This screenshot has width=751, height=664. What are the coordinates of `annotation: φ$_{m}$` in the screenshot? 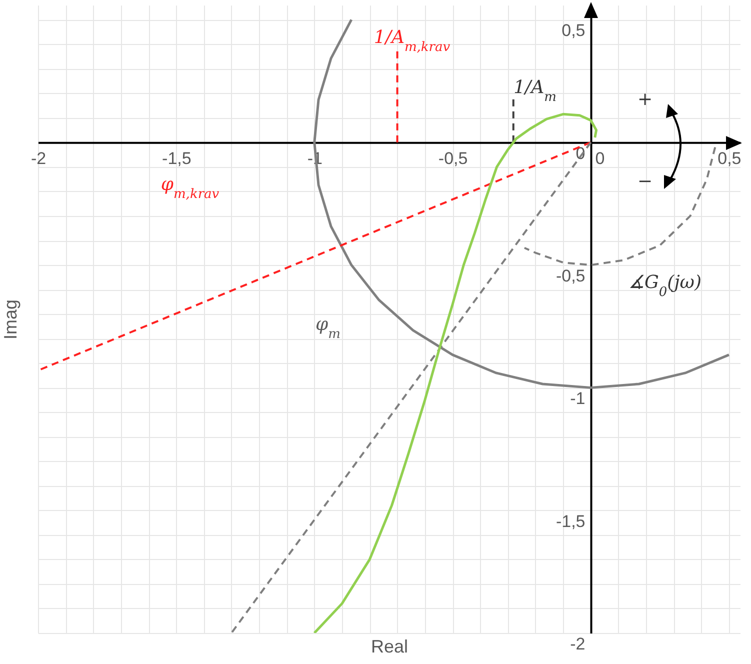 It's located at (328, 328).